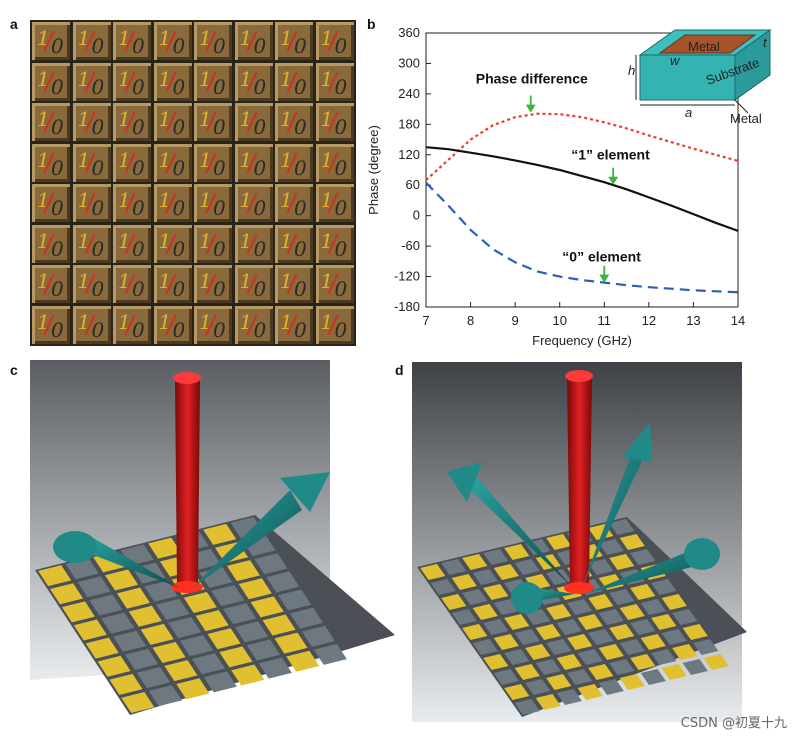 The height and width of the screenshot is (739, 799). I want to click on y-tick-label: 60, so click(413, 184).